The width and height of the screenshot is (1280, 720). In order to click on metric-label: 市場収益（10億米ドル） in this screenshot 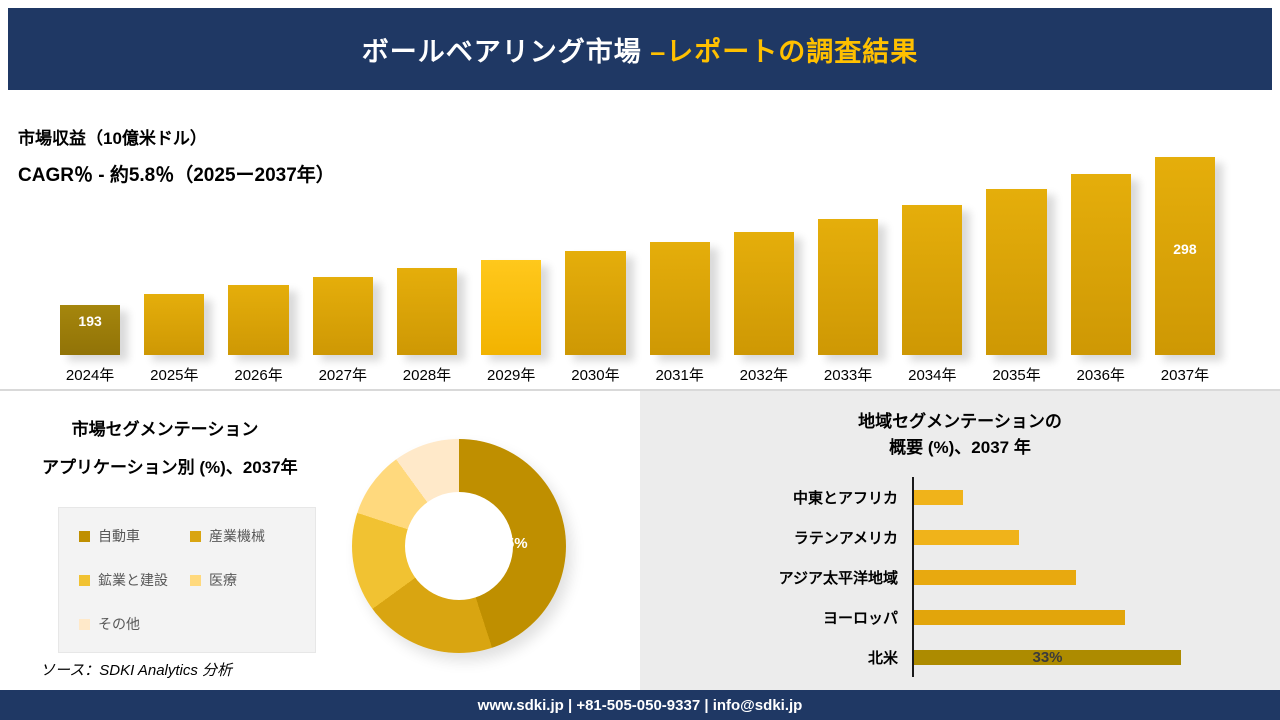, I will do `click(112, 138)`.